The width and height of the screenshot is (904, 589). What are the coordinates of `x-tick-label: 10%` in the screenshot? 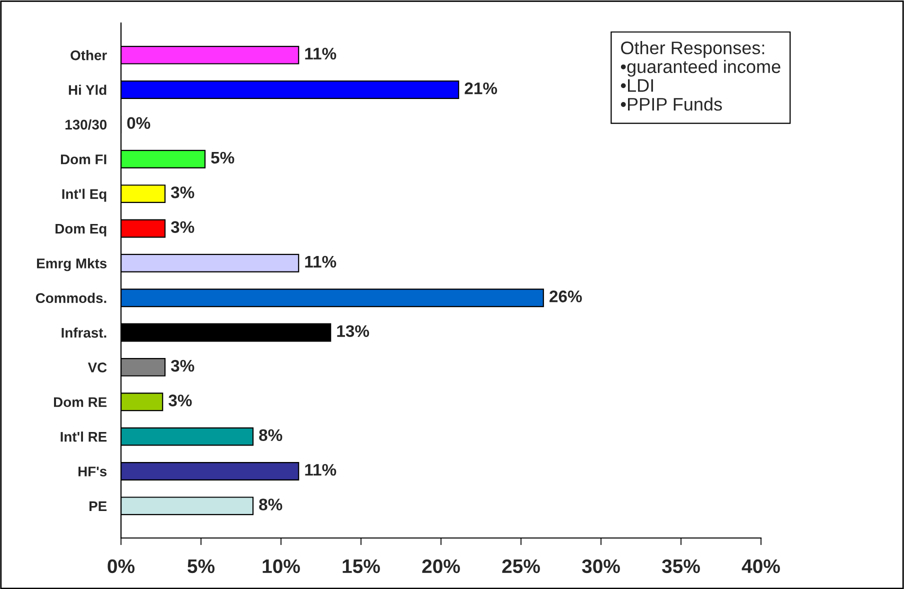 It's located at (281, 566).